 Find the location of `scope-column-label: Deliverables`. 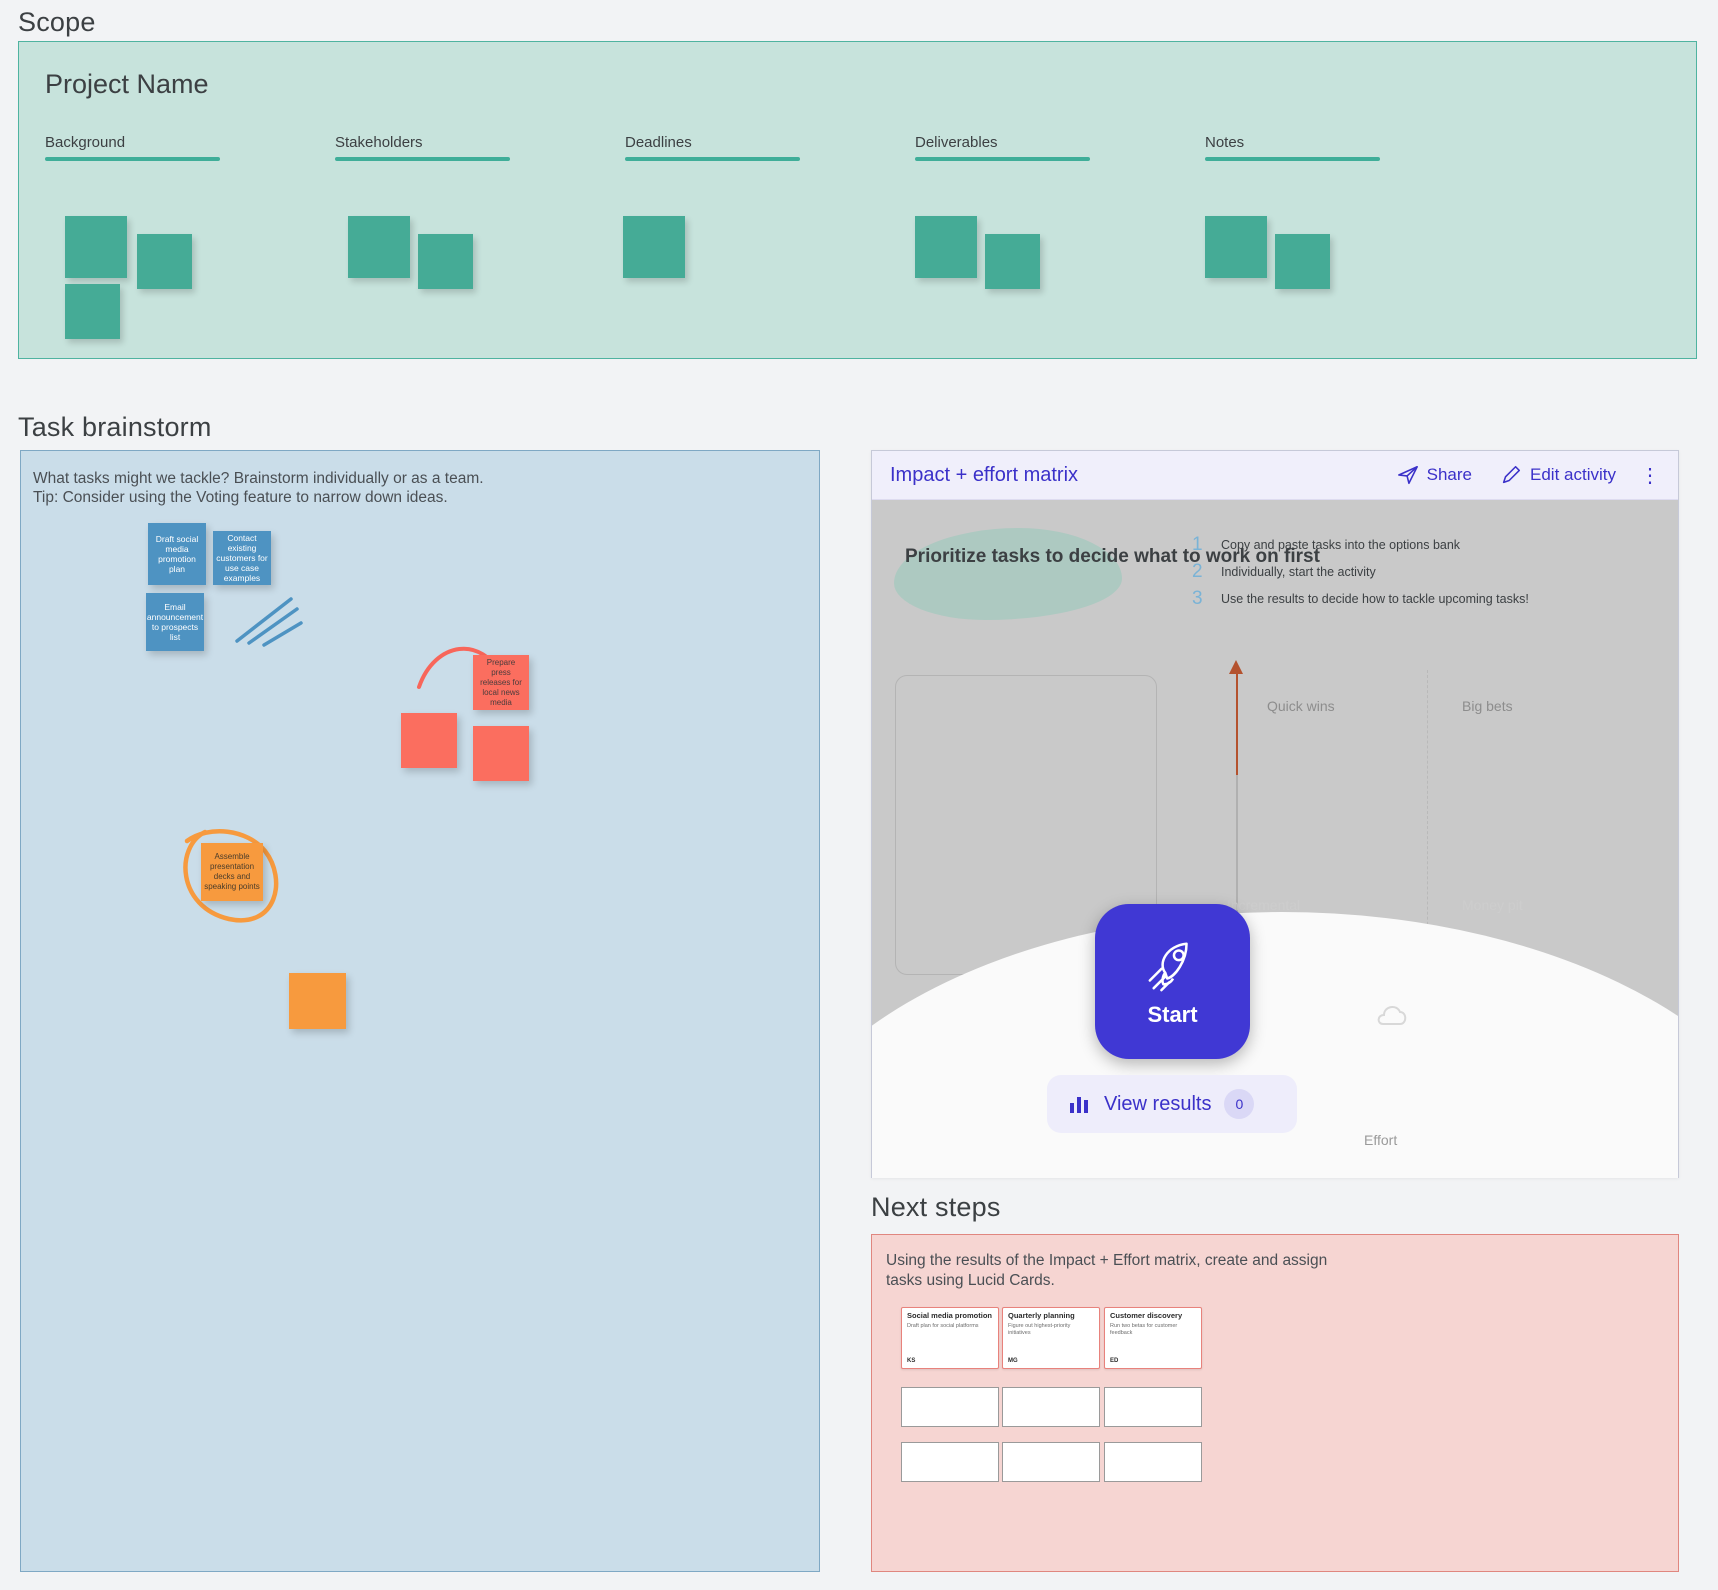

scope-column-label: Deliverables is located at coordinates (956, 142).